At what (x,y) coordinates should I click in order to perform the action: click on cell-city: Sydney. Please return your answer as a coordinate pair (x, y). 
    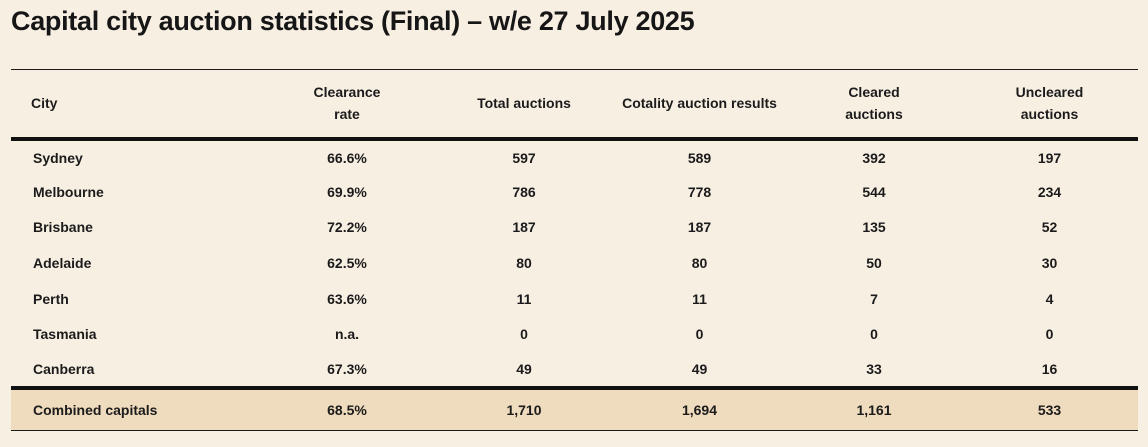
    Looking at the image, I should click on (58, 158).